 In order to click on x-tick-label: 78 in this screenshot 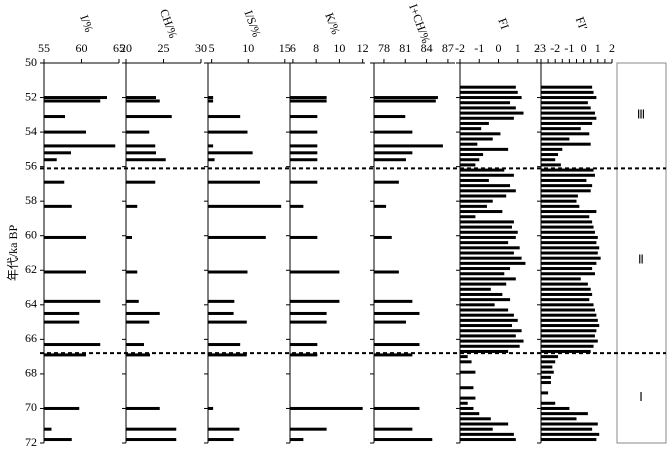, I will do `click(384, 48)`.